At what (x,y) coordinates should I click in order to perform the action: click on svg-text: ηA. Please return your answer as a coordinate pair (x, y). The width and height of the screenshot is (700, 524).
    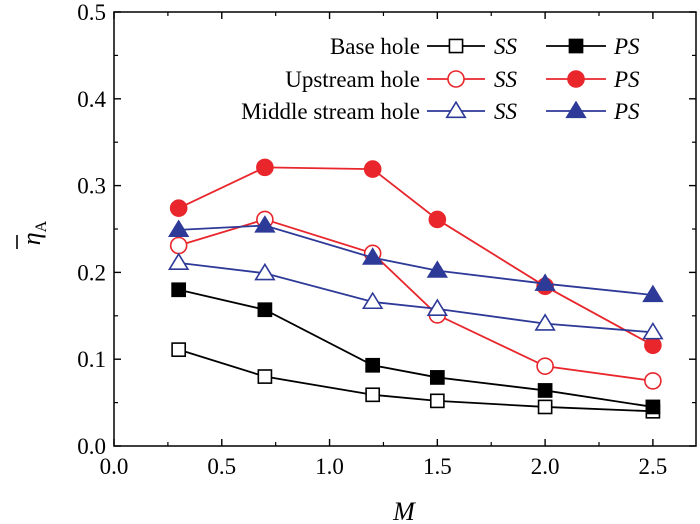
    Looking at the image, I should click on (33, 232).